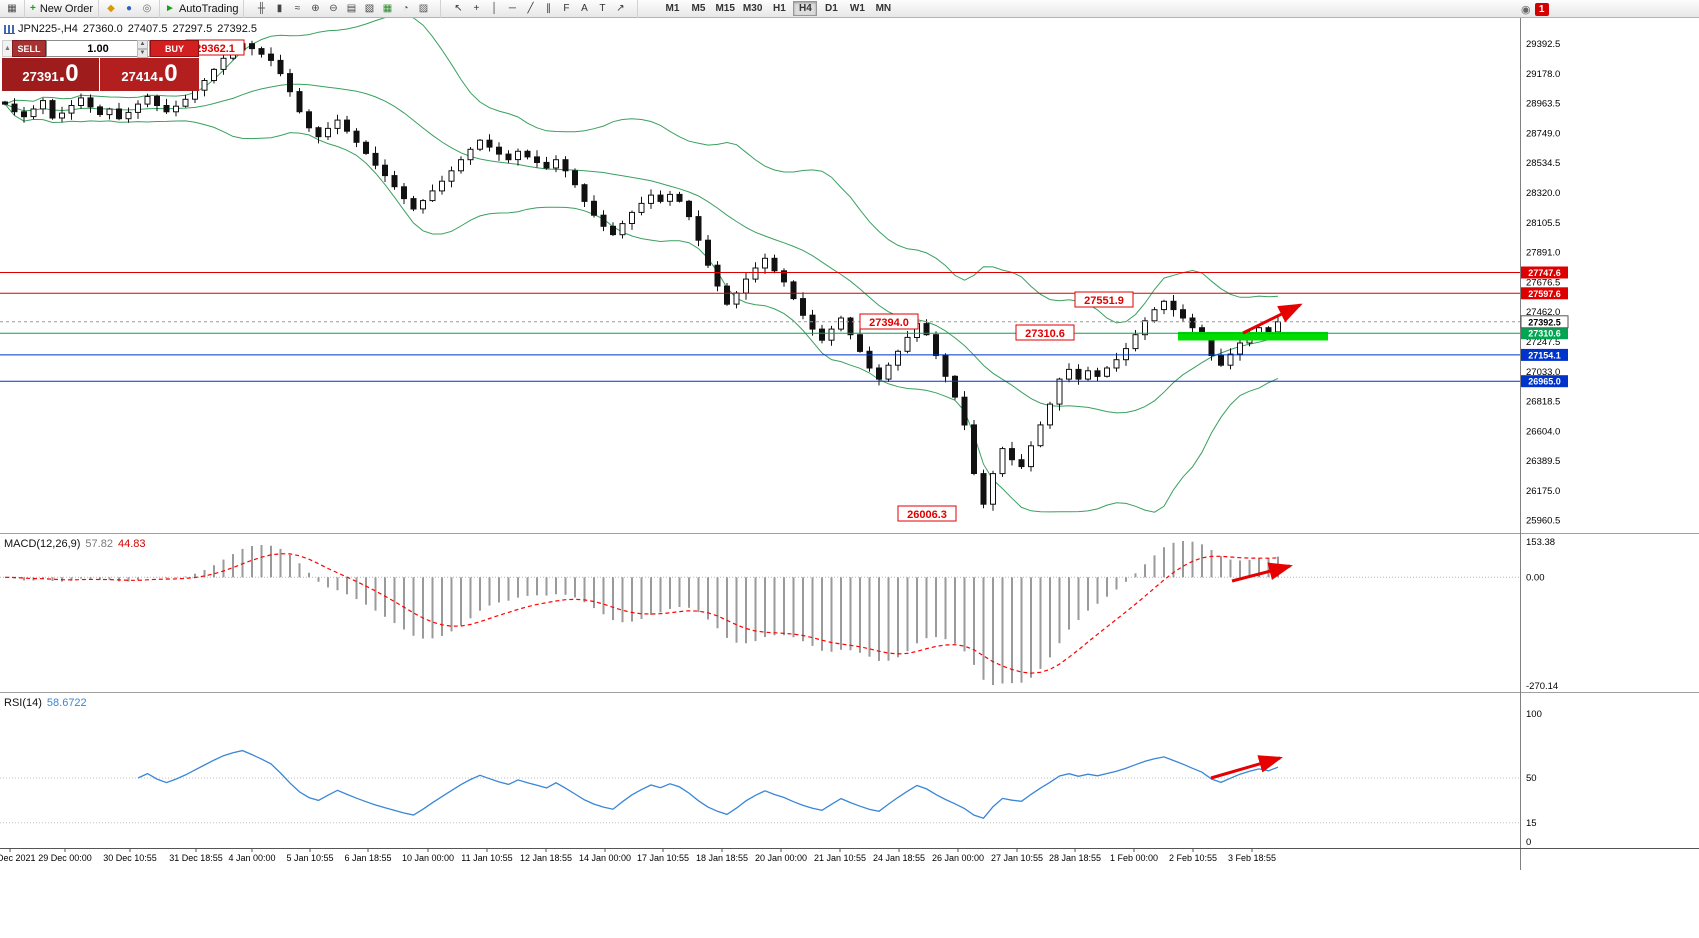  I want to click on price-label-annotation: 27394.0, so click(889, 321).